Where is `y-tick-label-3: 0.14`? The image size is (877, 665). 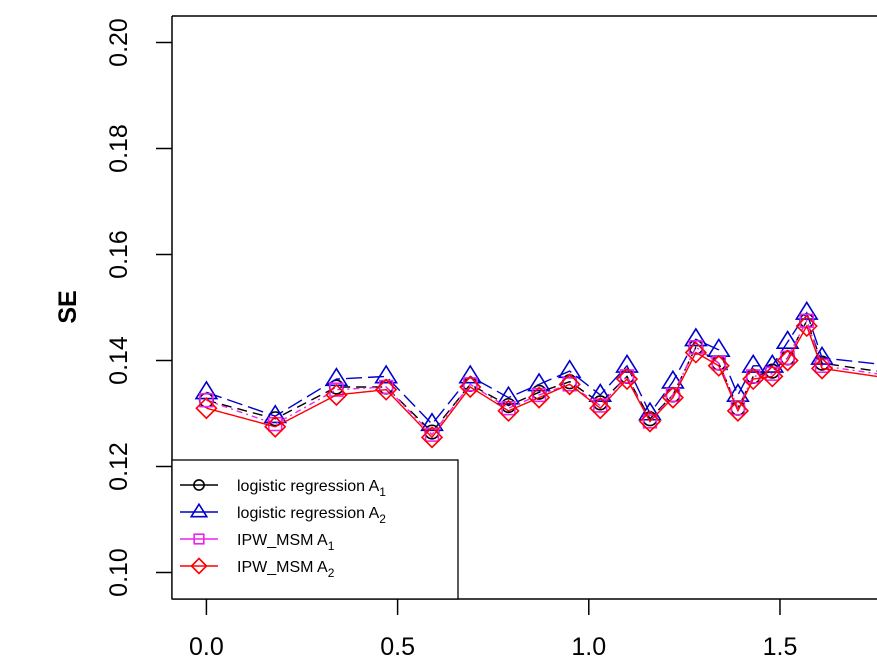 y-tick-label-3: 0.14 is located at coordinates (119, 360).